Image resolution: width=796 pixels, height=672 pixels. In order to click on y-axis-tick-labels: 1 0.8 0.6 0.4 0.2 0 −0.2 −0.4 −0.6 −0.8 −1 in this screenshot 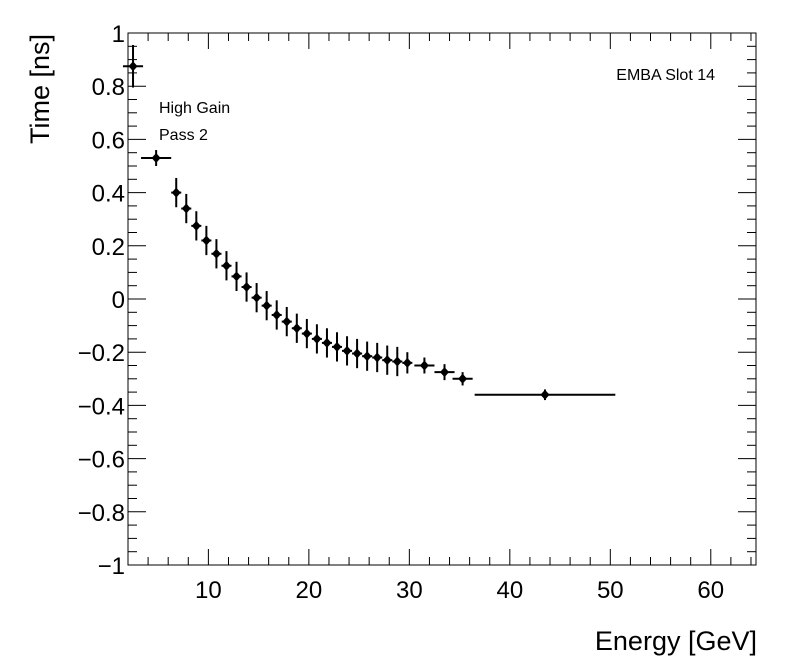, I will do `click(101, 300)`.